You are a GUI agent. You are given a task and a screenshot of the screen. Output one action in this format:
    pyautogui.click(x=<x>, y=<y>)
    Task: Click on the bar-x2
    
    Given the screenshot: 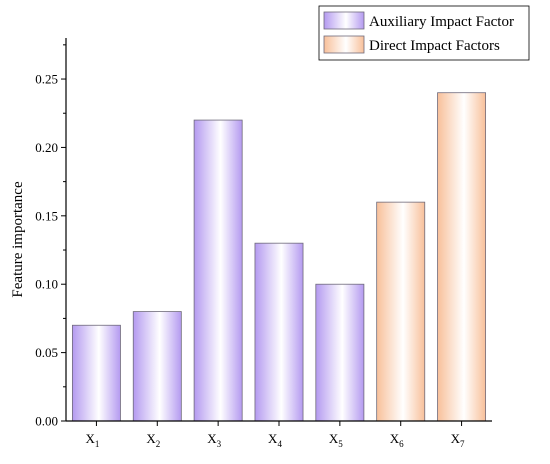 What is the action you would take?
    pyautogui.click(x=157, y=366)
    